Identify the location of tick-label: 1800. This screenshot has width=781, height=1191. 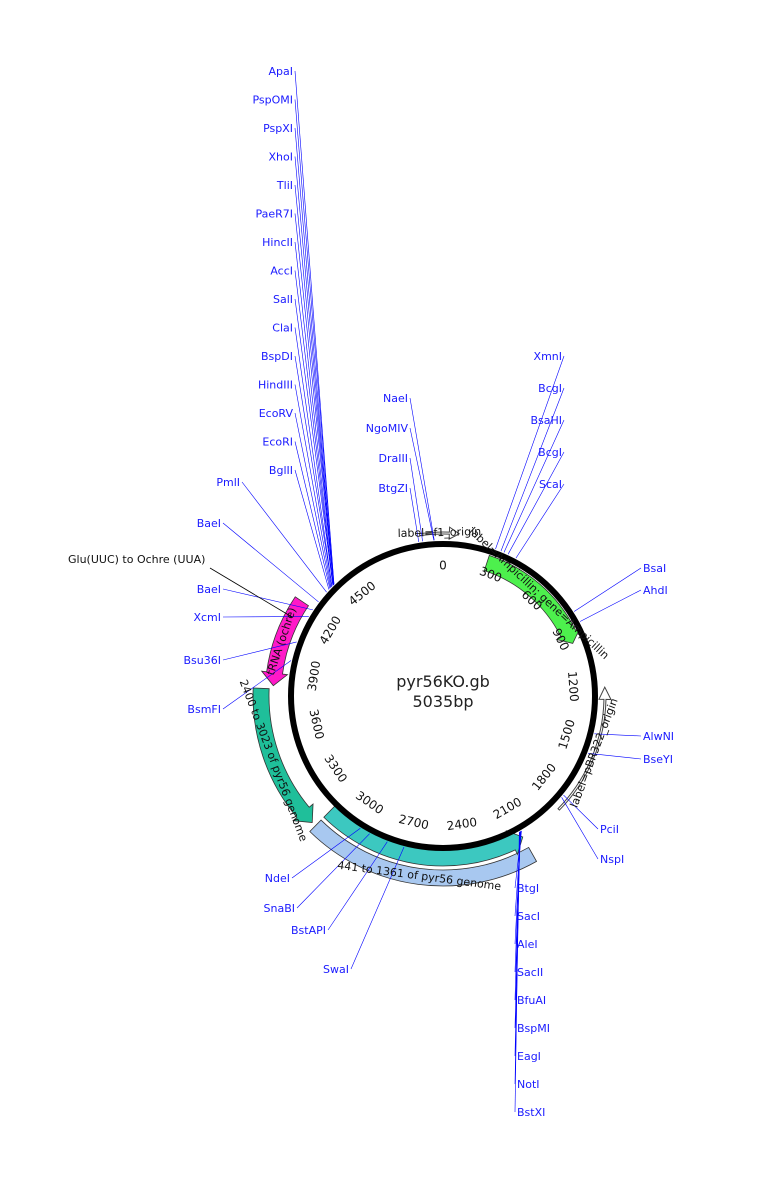
(544, 777).